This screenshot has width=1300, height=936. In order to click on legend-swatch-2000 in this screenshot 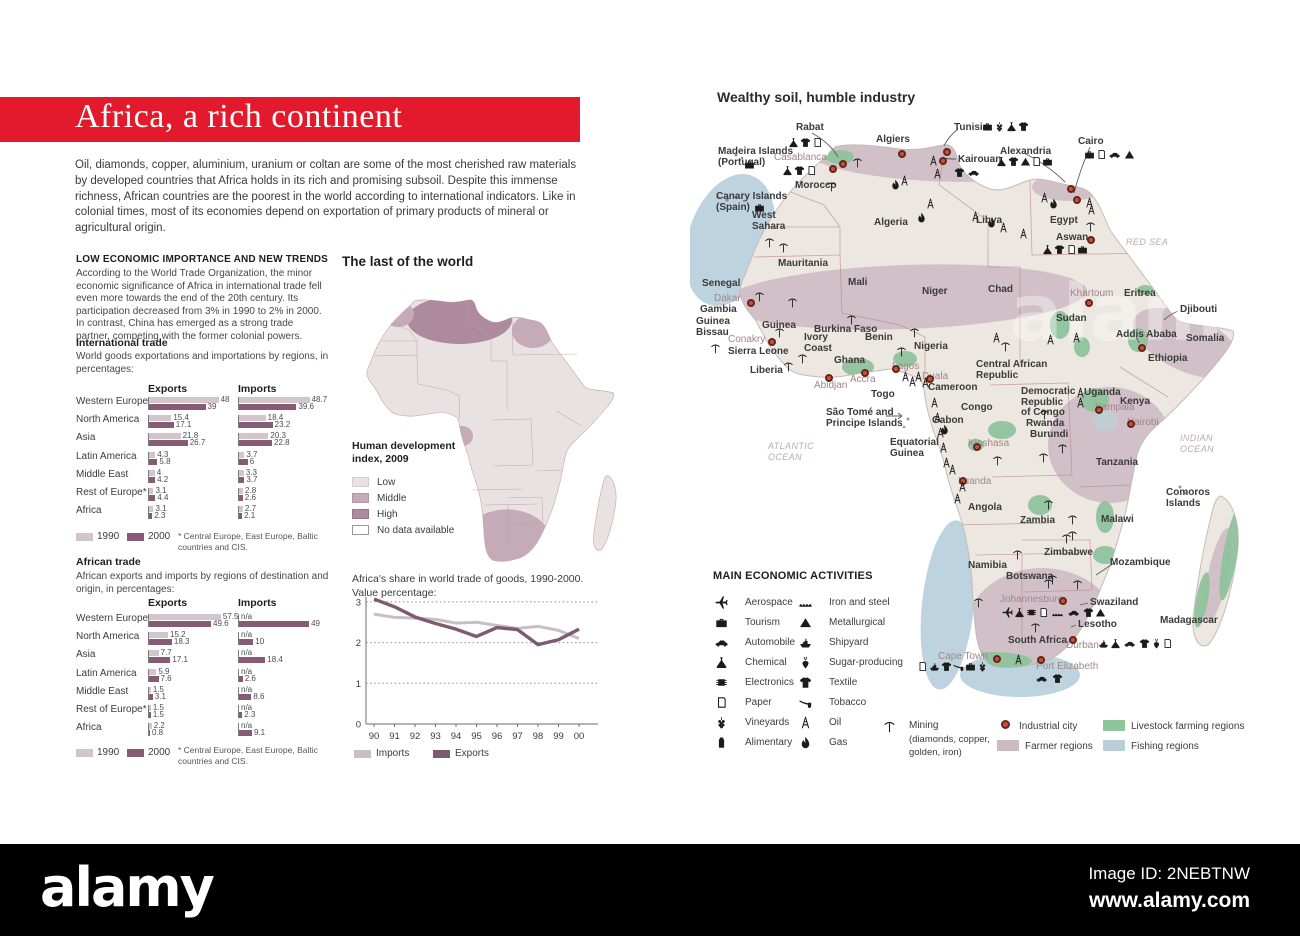, I will do `click(135, 753)`.